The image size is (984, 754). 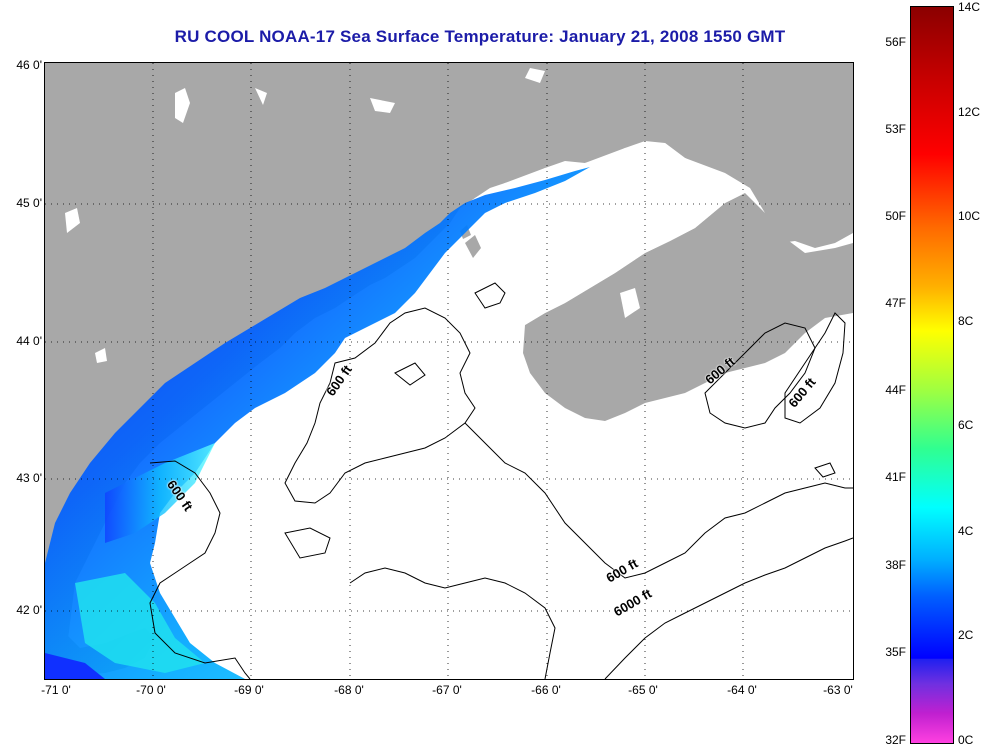 I want to click on lon-label-63: -63 0', so click(x=838, y=690).